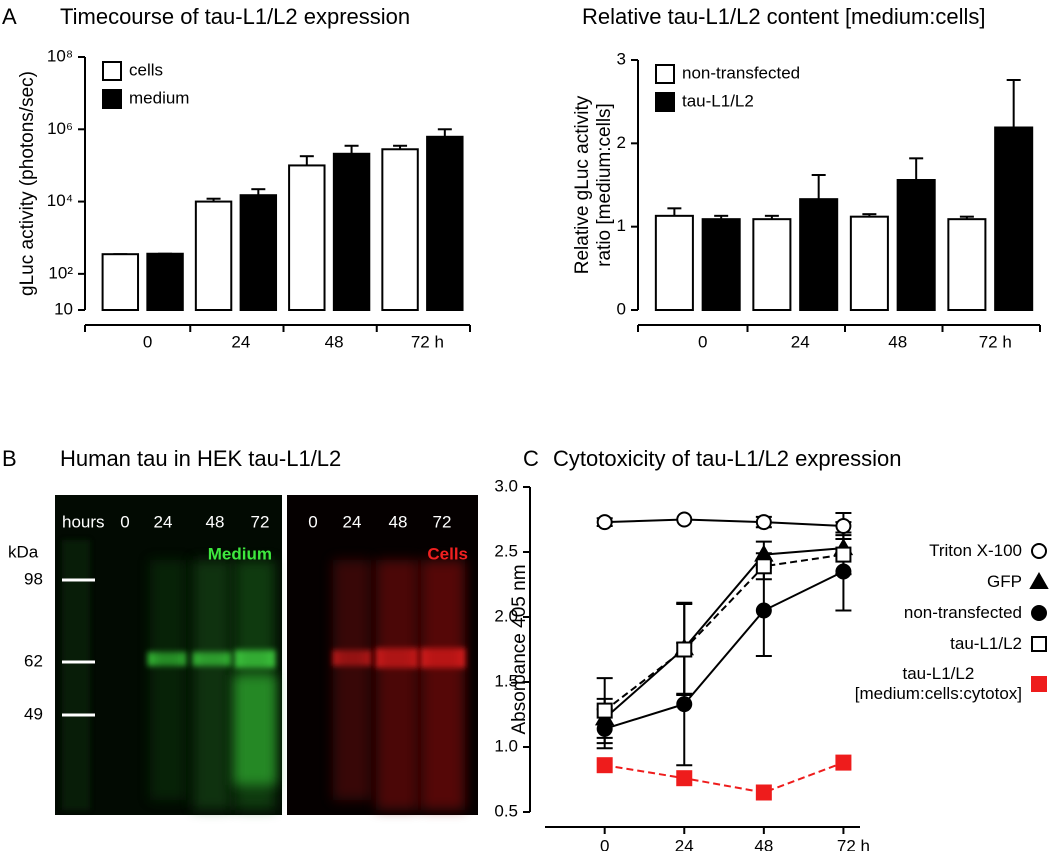 This screenshot has width=1050, height=851. What do you see at coordinates (955, 644) in the screenshot?
I see `legend-item: tau-L1/L2` at bounding box center [955, 644].